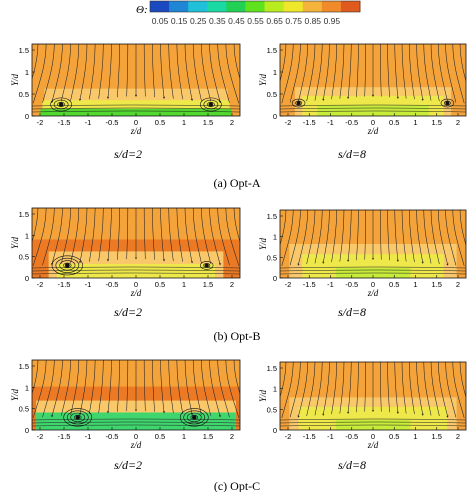 The width and height of the screenshot is (474, 492). Describe the element at coordinates (275, 430) in the screenshot. I see `y-tick-label: 0` at that location.